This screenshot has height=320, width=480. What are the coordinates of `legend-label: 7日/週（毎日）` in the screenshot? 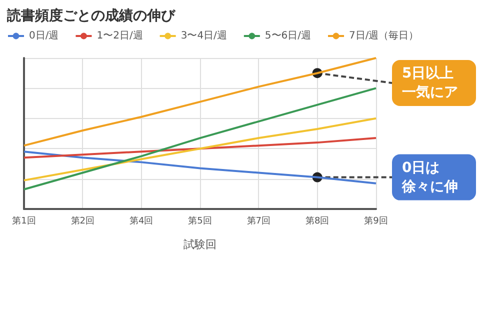 It's located at (384, 36).